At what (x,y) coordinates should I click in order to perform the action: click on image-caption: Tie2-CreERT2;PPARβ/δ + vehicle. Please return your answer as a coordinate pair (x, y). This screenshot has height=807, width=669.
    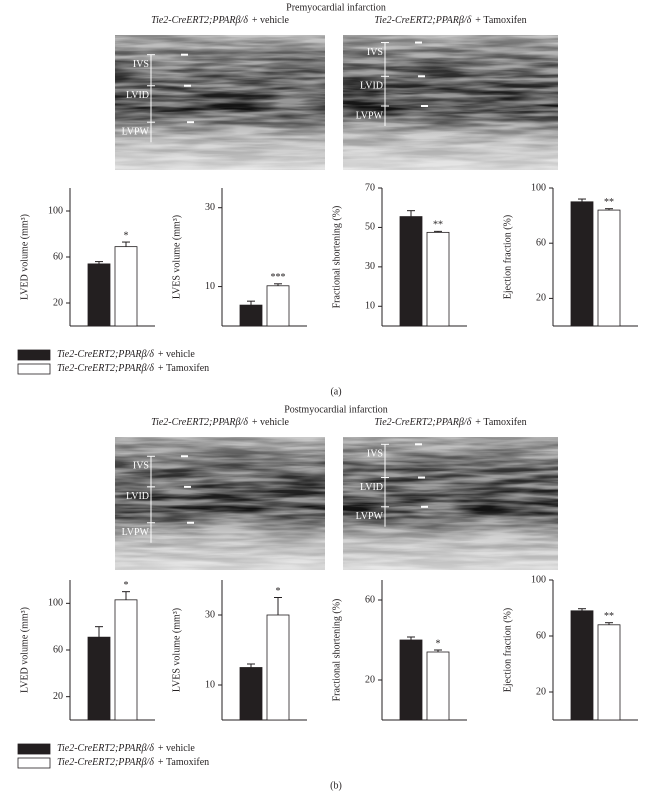
    Looking at the image, I should click on (220, 422).